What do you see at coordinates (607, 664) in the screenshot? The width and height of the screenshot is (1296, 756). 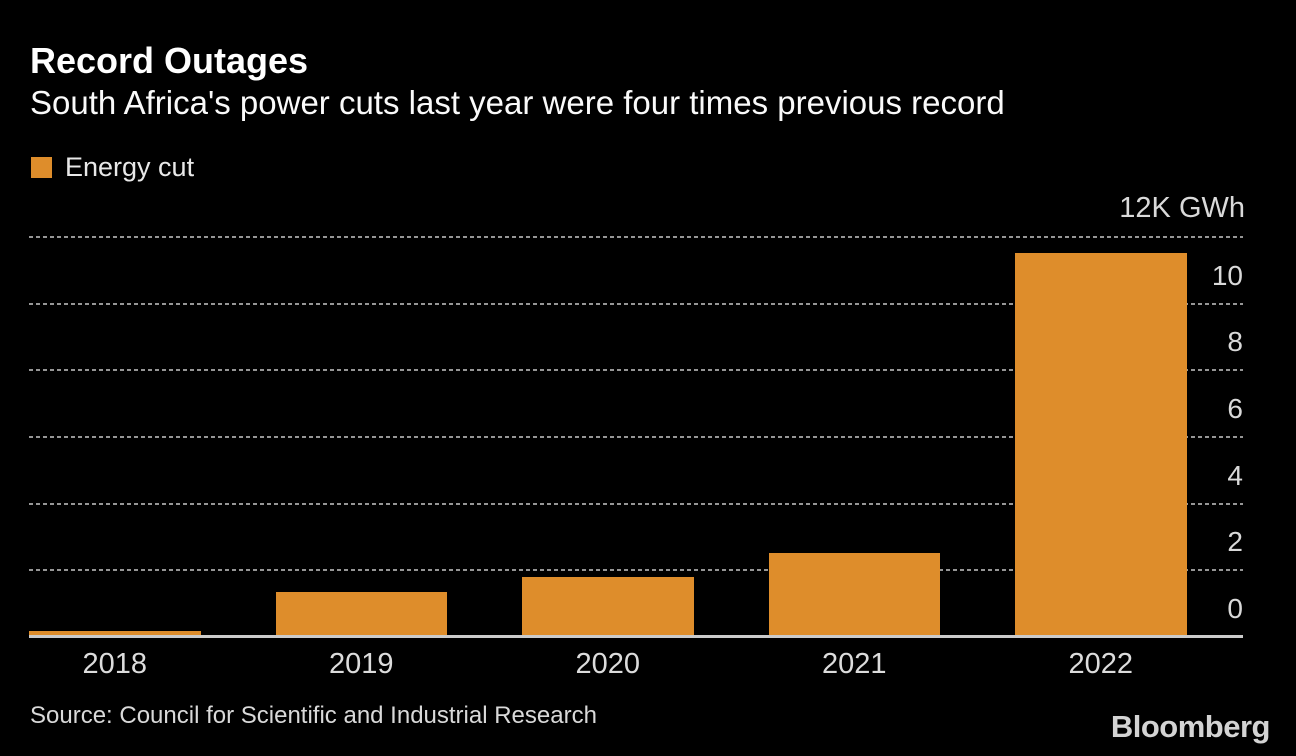 I see `x-tick-label: 2020` at bounding box center [607, 664].